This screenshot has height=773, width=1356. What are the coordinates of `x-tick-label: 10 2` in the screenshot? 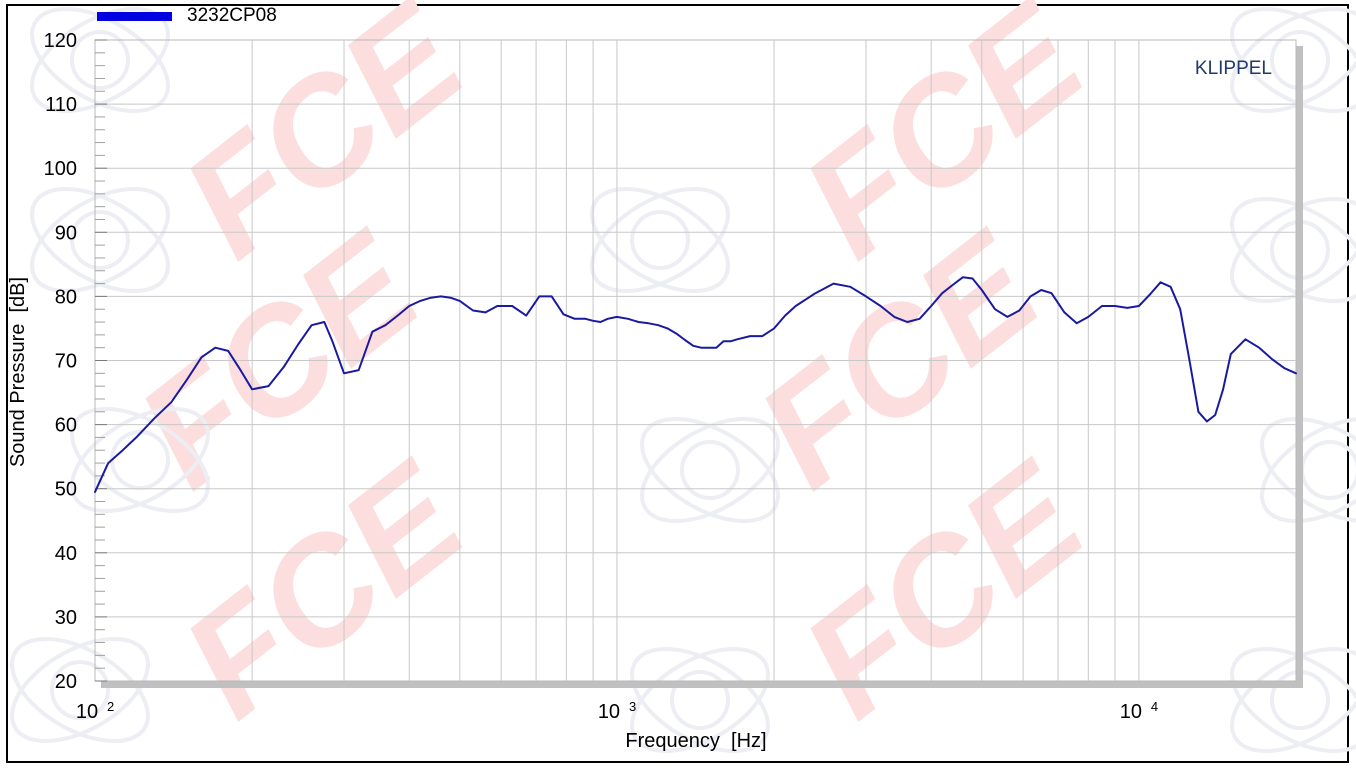 It's located at (95, 711).